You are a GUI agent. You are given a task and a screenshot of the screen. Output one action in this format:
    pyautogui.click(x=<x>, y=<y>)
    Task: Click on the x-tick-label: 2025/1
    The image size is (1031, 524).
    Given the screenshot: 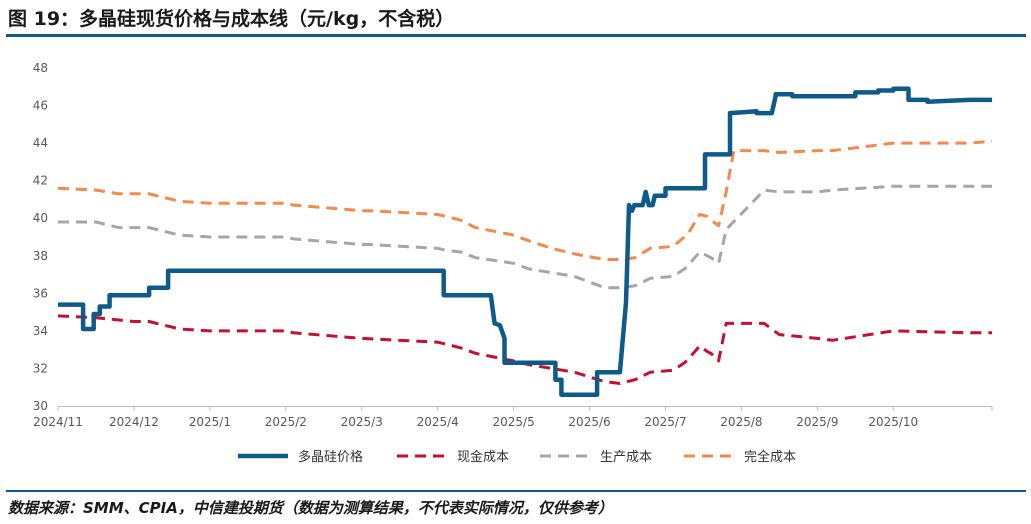 What is the action you would take?
    pyautogui.click(x=210, y=422)
    